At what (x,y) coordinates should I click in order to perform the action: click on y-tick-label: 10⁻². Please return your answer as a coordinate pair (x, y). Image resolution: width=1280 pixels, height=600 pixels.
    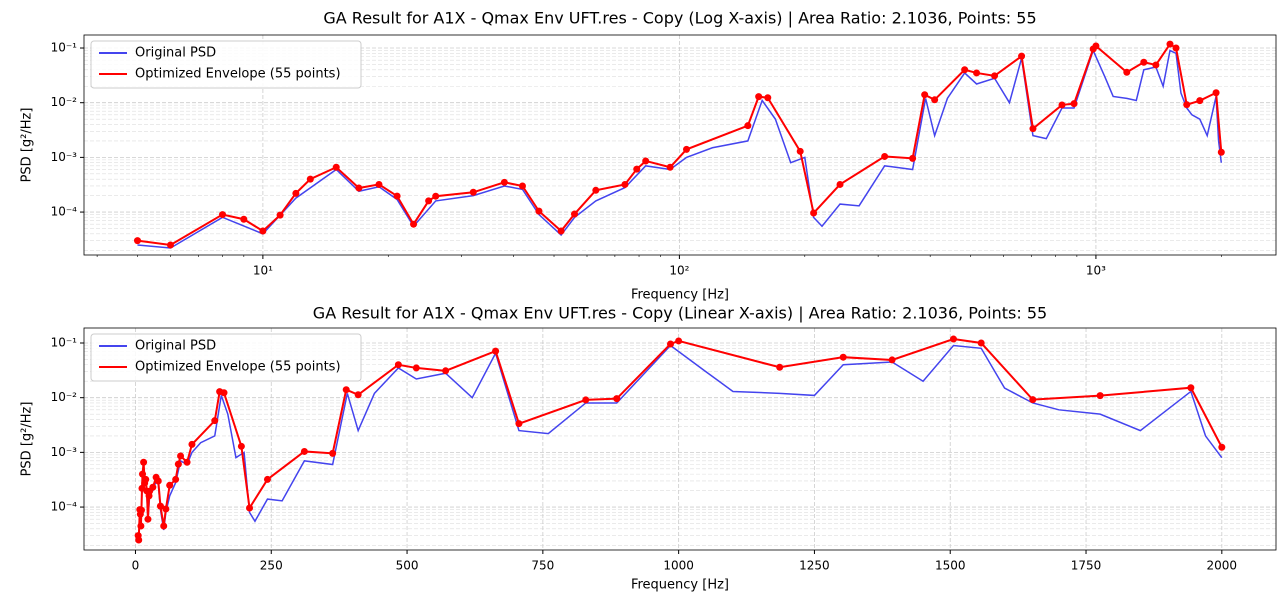
    Looking at the image, I should click on (64, 397).